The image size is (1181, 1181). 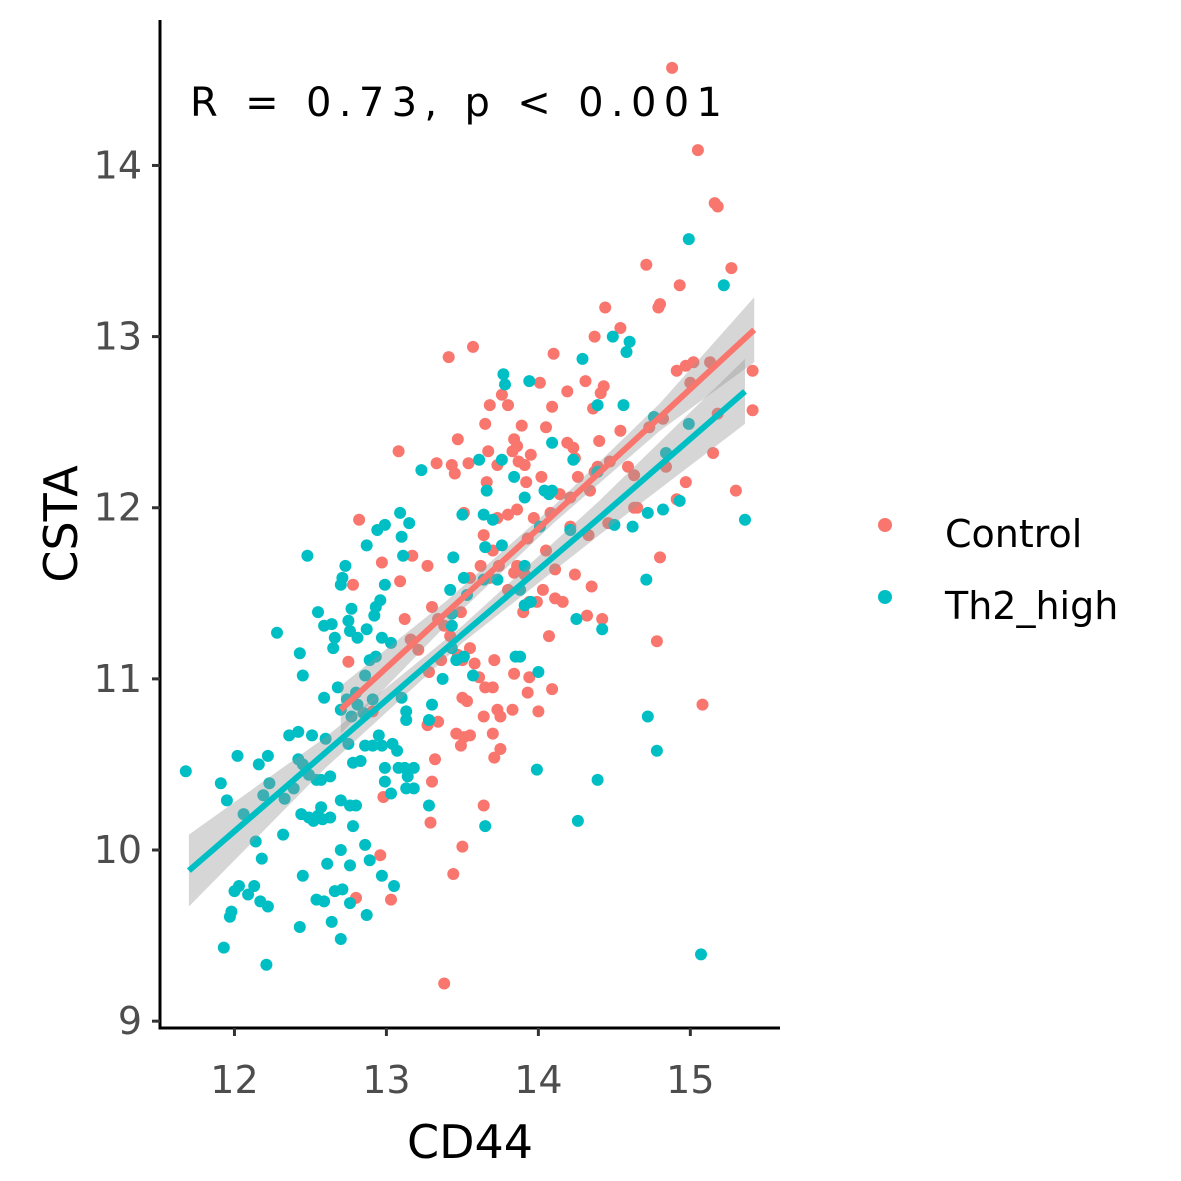 What do you see at coordinates (690, 1080) in the screenshot?
I see `x-tick-label: 15` at bounding box center [690, 1080].